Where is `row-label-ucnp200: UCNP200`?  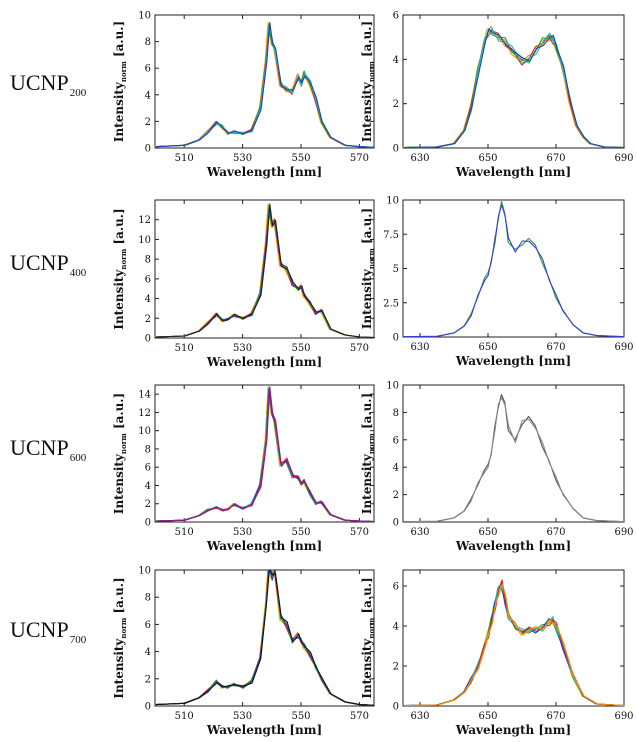 row-label-ucnp200: UCNP200 is located at coordinates (48, 84).